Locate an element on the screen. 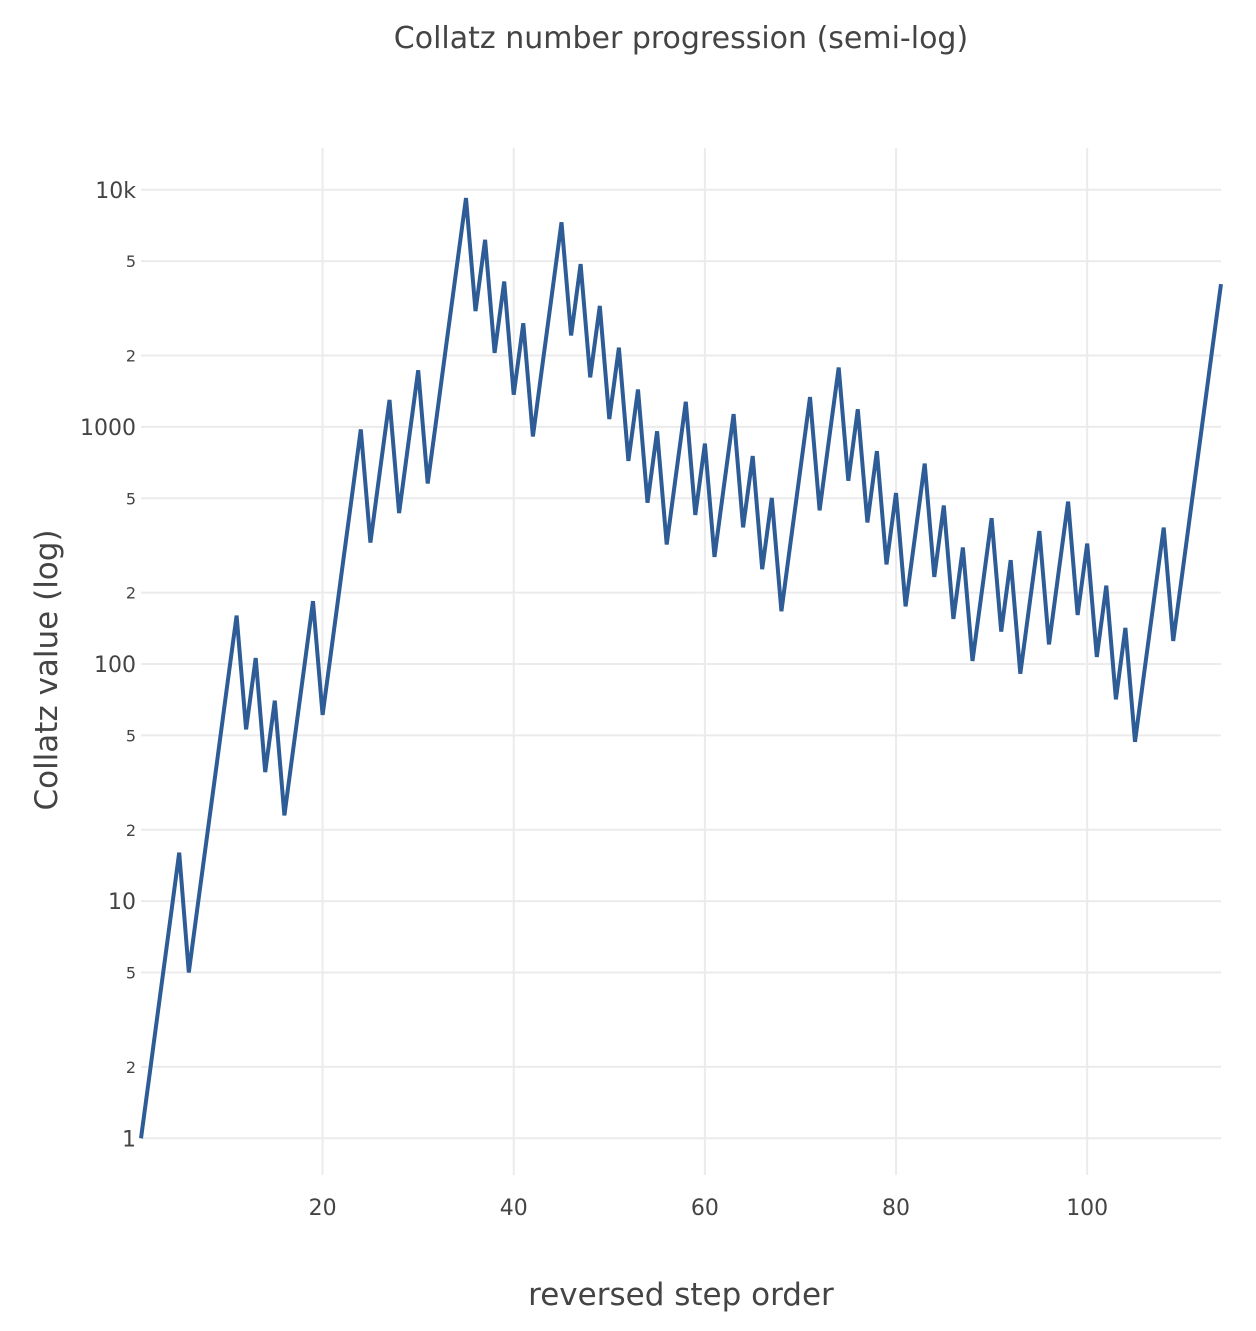 This screenshot has width=1256, height=1331. y-tick-label: 10k is located at coordinates (115, 191).